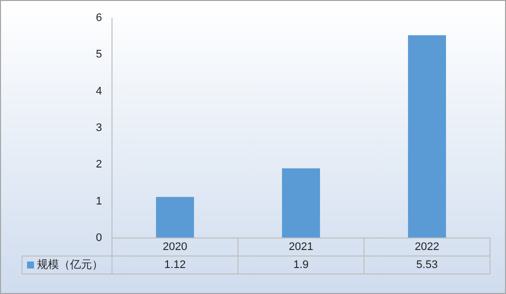  I want to click on data-label: 1.9, so click(301, 265).